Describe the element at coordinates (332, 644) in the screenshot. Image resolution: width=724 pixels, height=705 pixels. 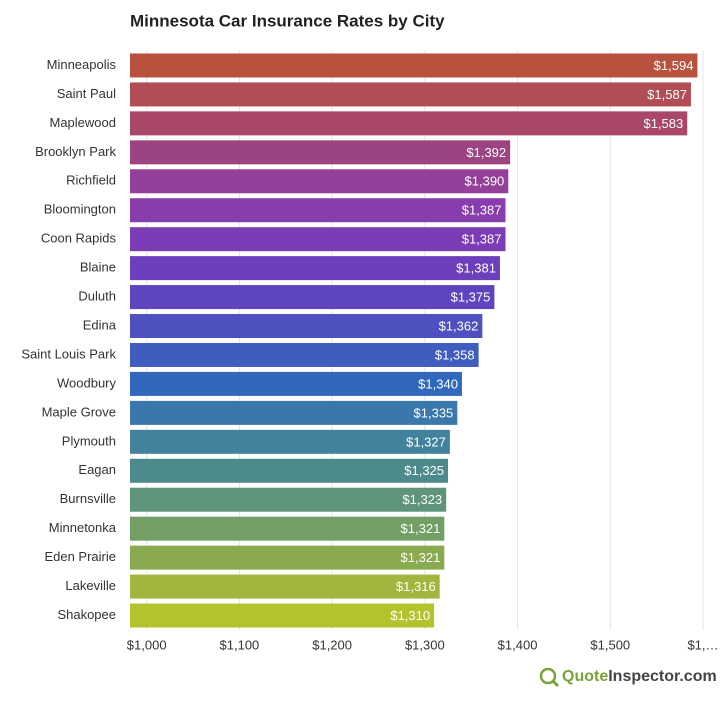
I see `x-tick-label: $1,200` at that location.